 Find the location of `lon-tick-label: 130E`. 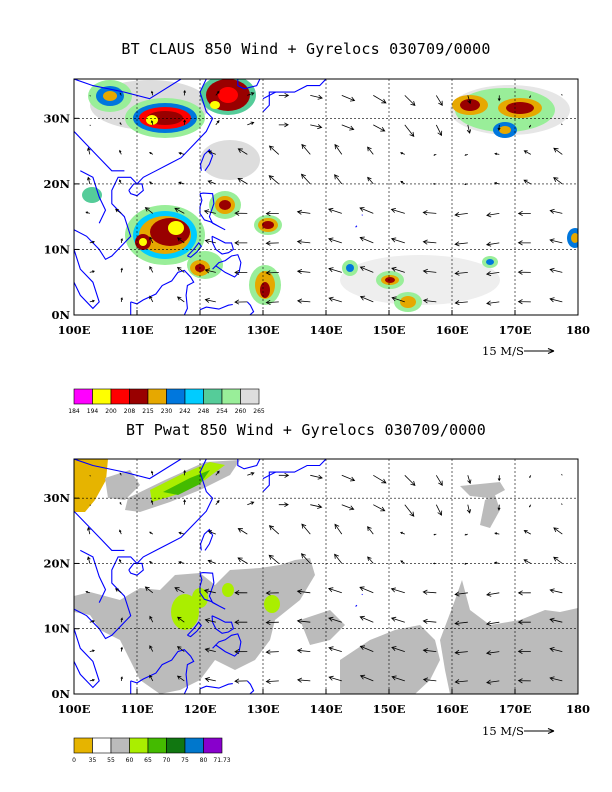

lon-tick-label: 130E is located at coordinates (263, 330).